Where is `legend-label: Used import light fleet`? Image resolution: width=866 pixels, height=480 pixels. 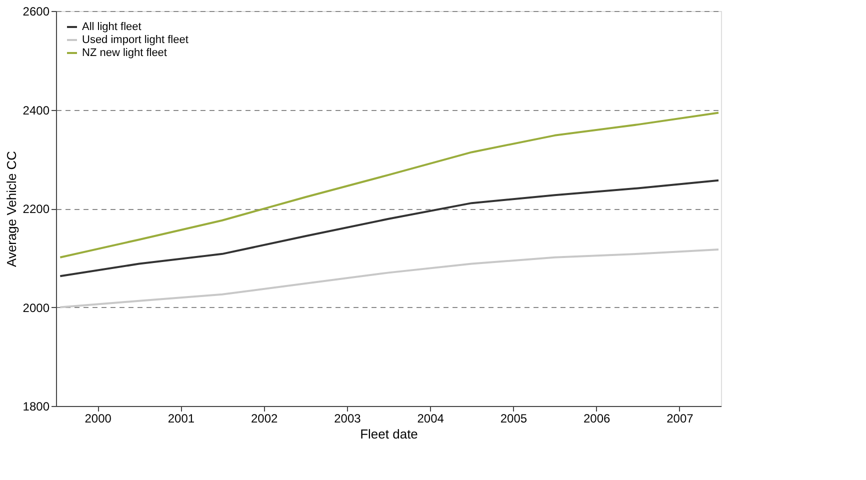 legend-label: Used import light fleet is located at coordinates (135, 40).